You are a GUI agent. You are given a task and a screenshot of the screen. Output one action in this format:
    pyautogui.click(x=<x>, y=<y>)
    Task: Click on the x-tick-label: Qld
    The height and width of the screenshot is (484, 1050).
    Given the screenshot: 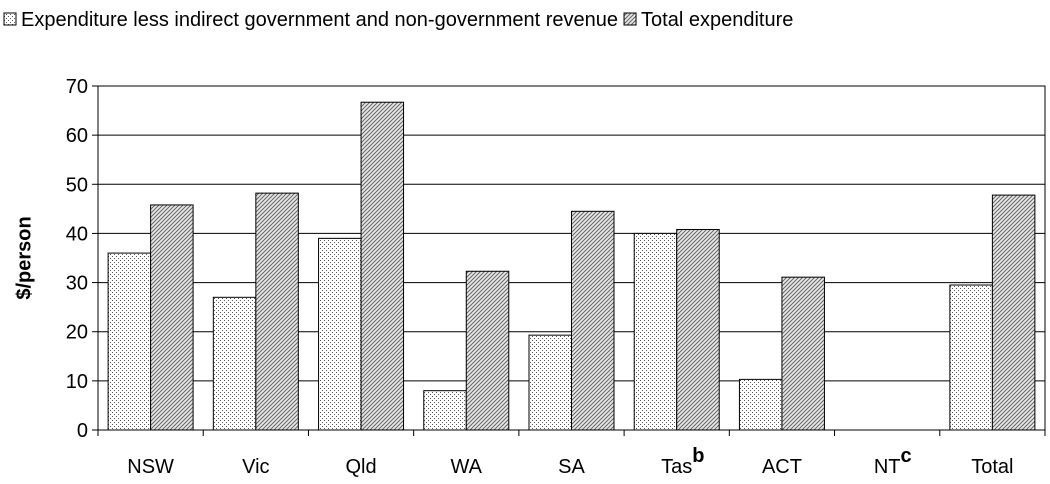 What is the action you would take?
    pyautogui.click(x=360, y=467)
    